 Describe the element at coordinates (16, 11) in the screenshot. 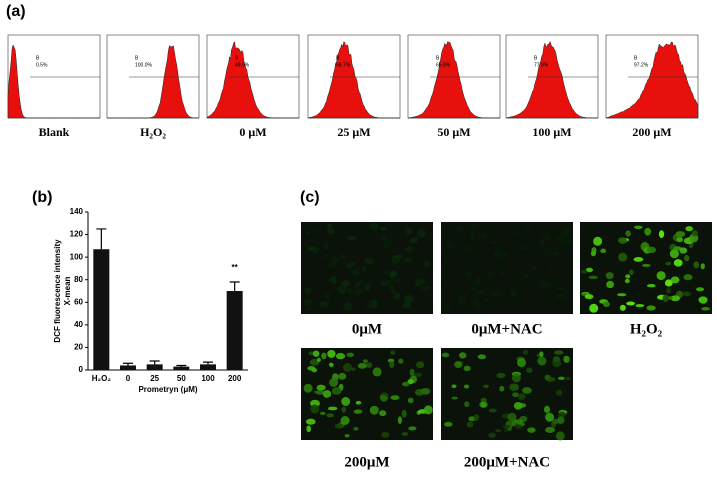

I see `panel-label: (a)` at that location.